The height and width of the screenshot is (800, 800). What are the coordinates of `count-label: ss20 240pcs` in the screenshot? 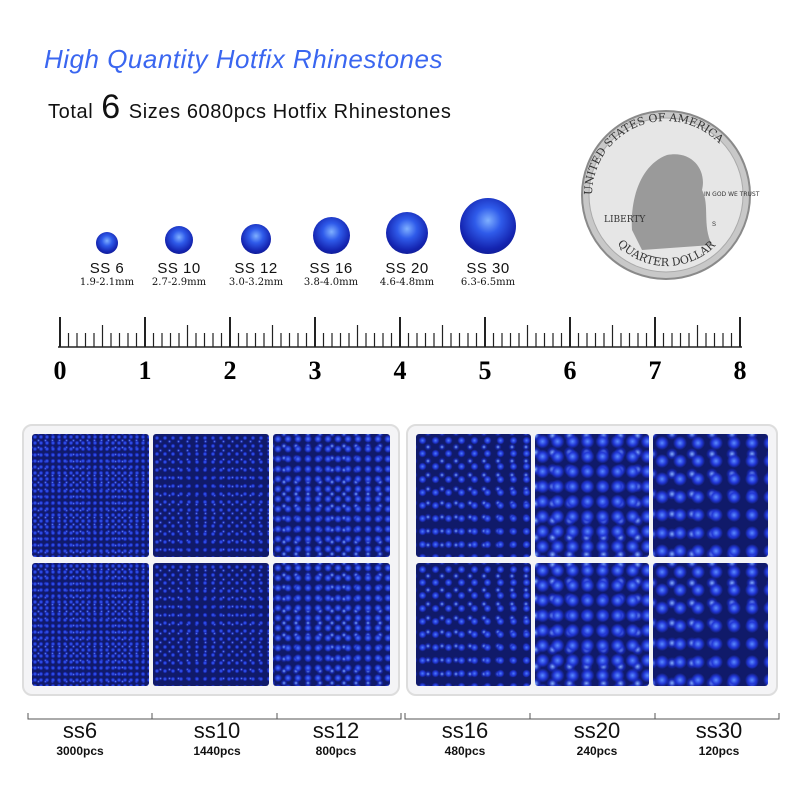 It's located at (597, 738).